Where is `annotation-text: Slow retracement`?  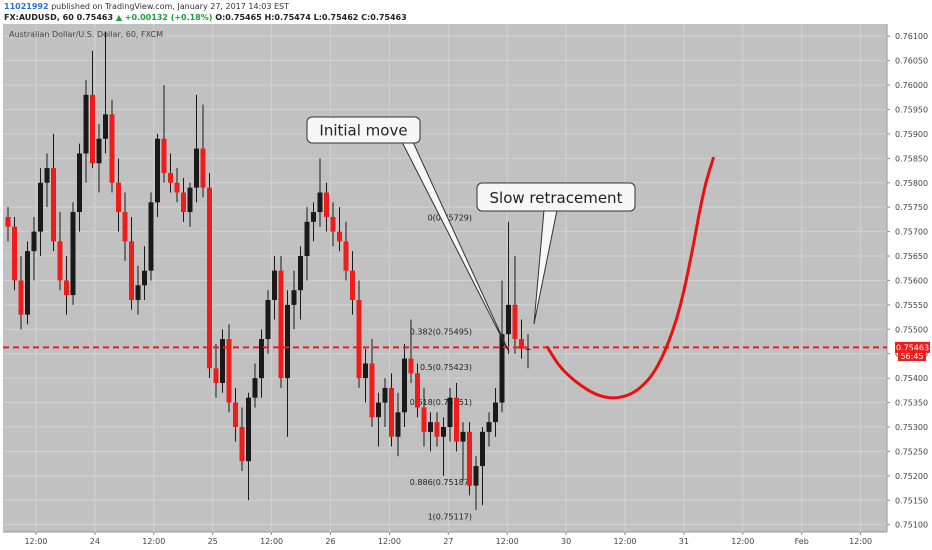 annotation-text: Slow retracement is located at coordinates (556, 198).